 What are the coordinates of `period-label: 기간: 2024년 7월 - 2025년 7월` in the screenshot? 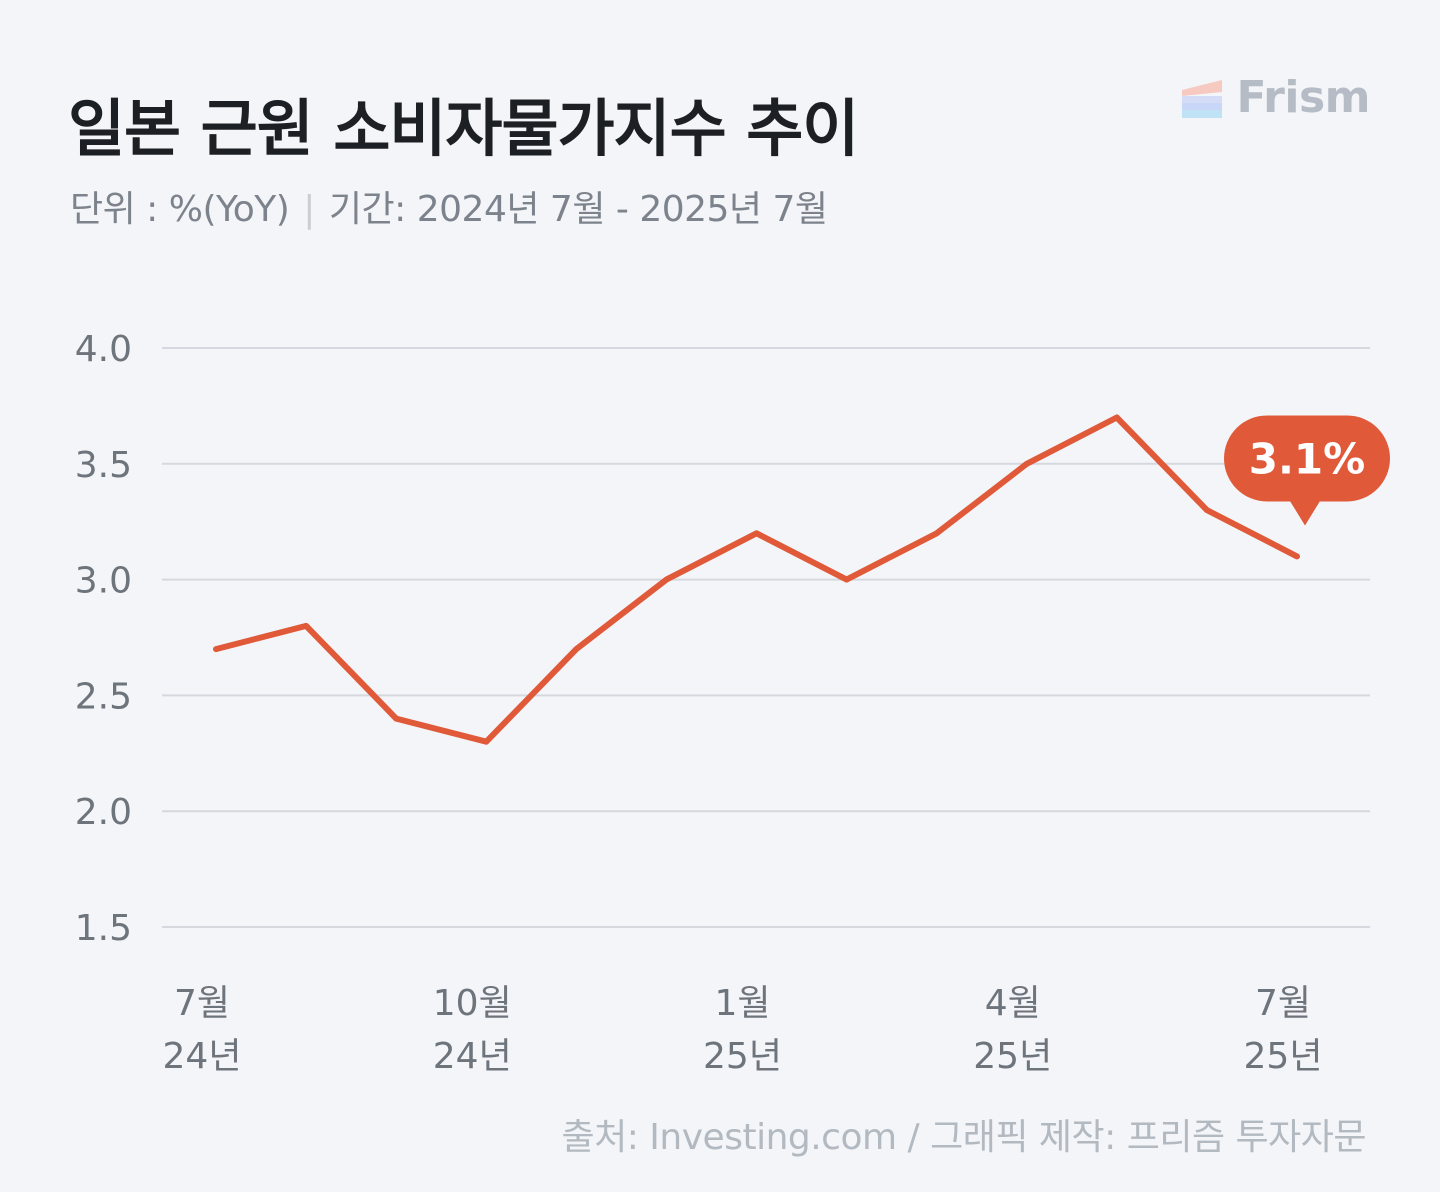 It's located at (578, 209).